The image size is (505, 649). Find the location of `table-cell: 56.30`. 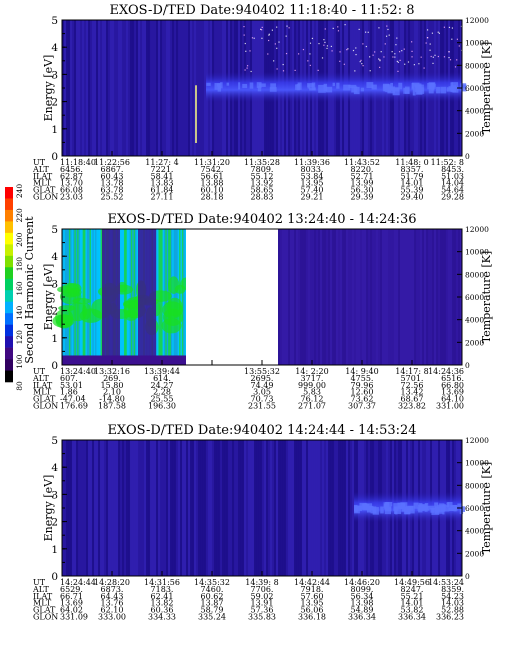

table-cell: 56.30 is located at coordinates (362, 190).